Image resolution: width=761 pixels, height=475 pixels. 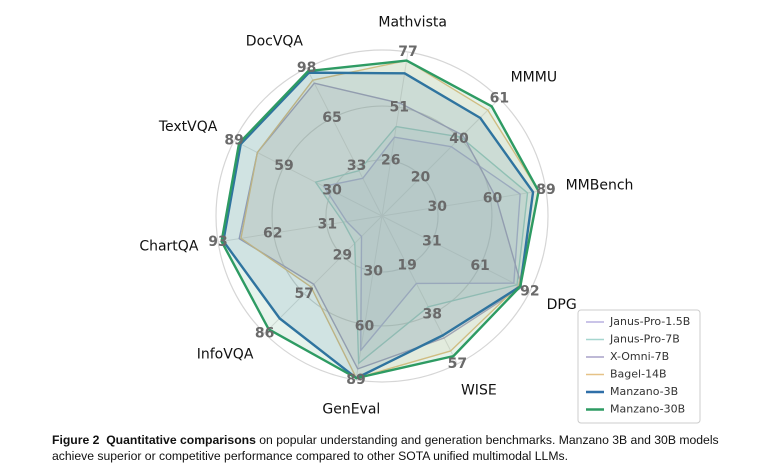 What do you see at coordinates (421, 178) in the screenshot?
I see `tick-label: 20` at bounding box center [421, 178].